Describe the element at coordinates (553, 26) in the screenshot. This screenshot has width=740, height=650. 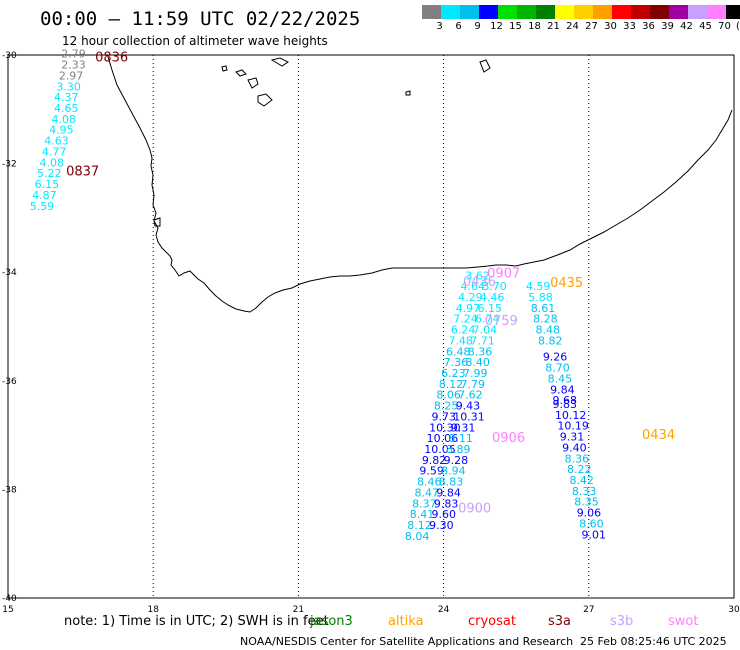
I see `legend-label: 21` at that location.